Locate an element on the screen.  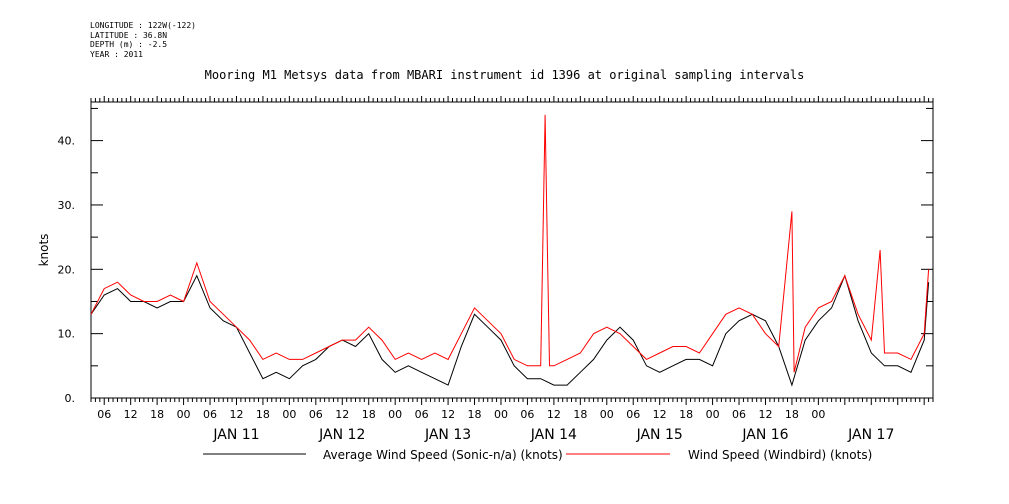
latitude-line: LATITUDE : 36.8N is located at coordinates (129, 35).